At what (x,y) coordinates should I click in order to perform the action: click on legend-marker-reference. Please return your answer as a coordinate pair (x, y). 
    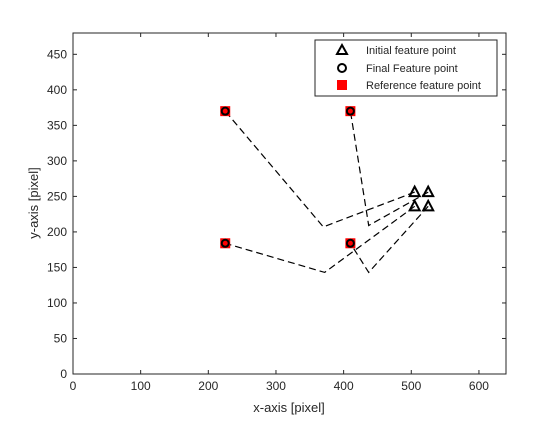
    Looking at the image, I should click on (342, 85).